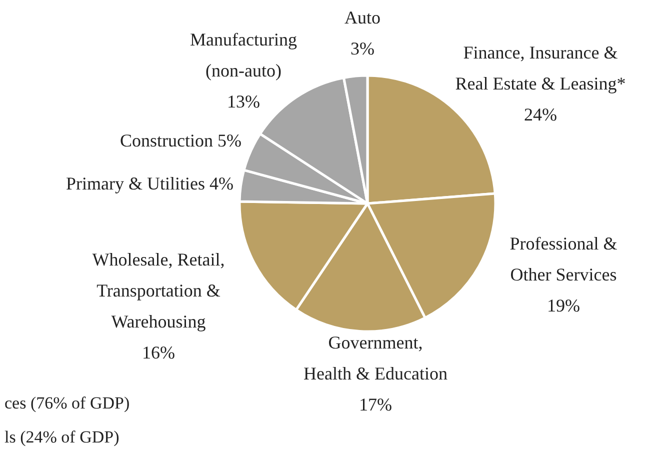 This screenshot has height=449, width=647. What do you see at coordinates (181, 140) in the screenshot?
I see `slice-label: Construction 5%` at bounding box center [181, 140].